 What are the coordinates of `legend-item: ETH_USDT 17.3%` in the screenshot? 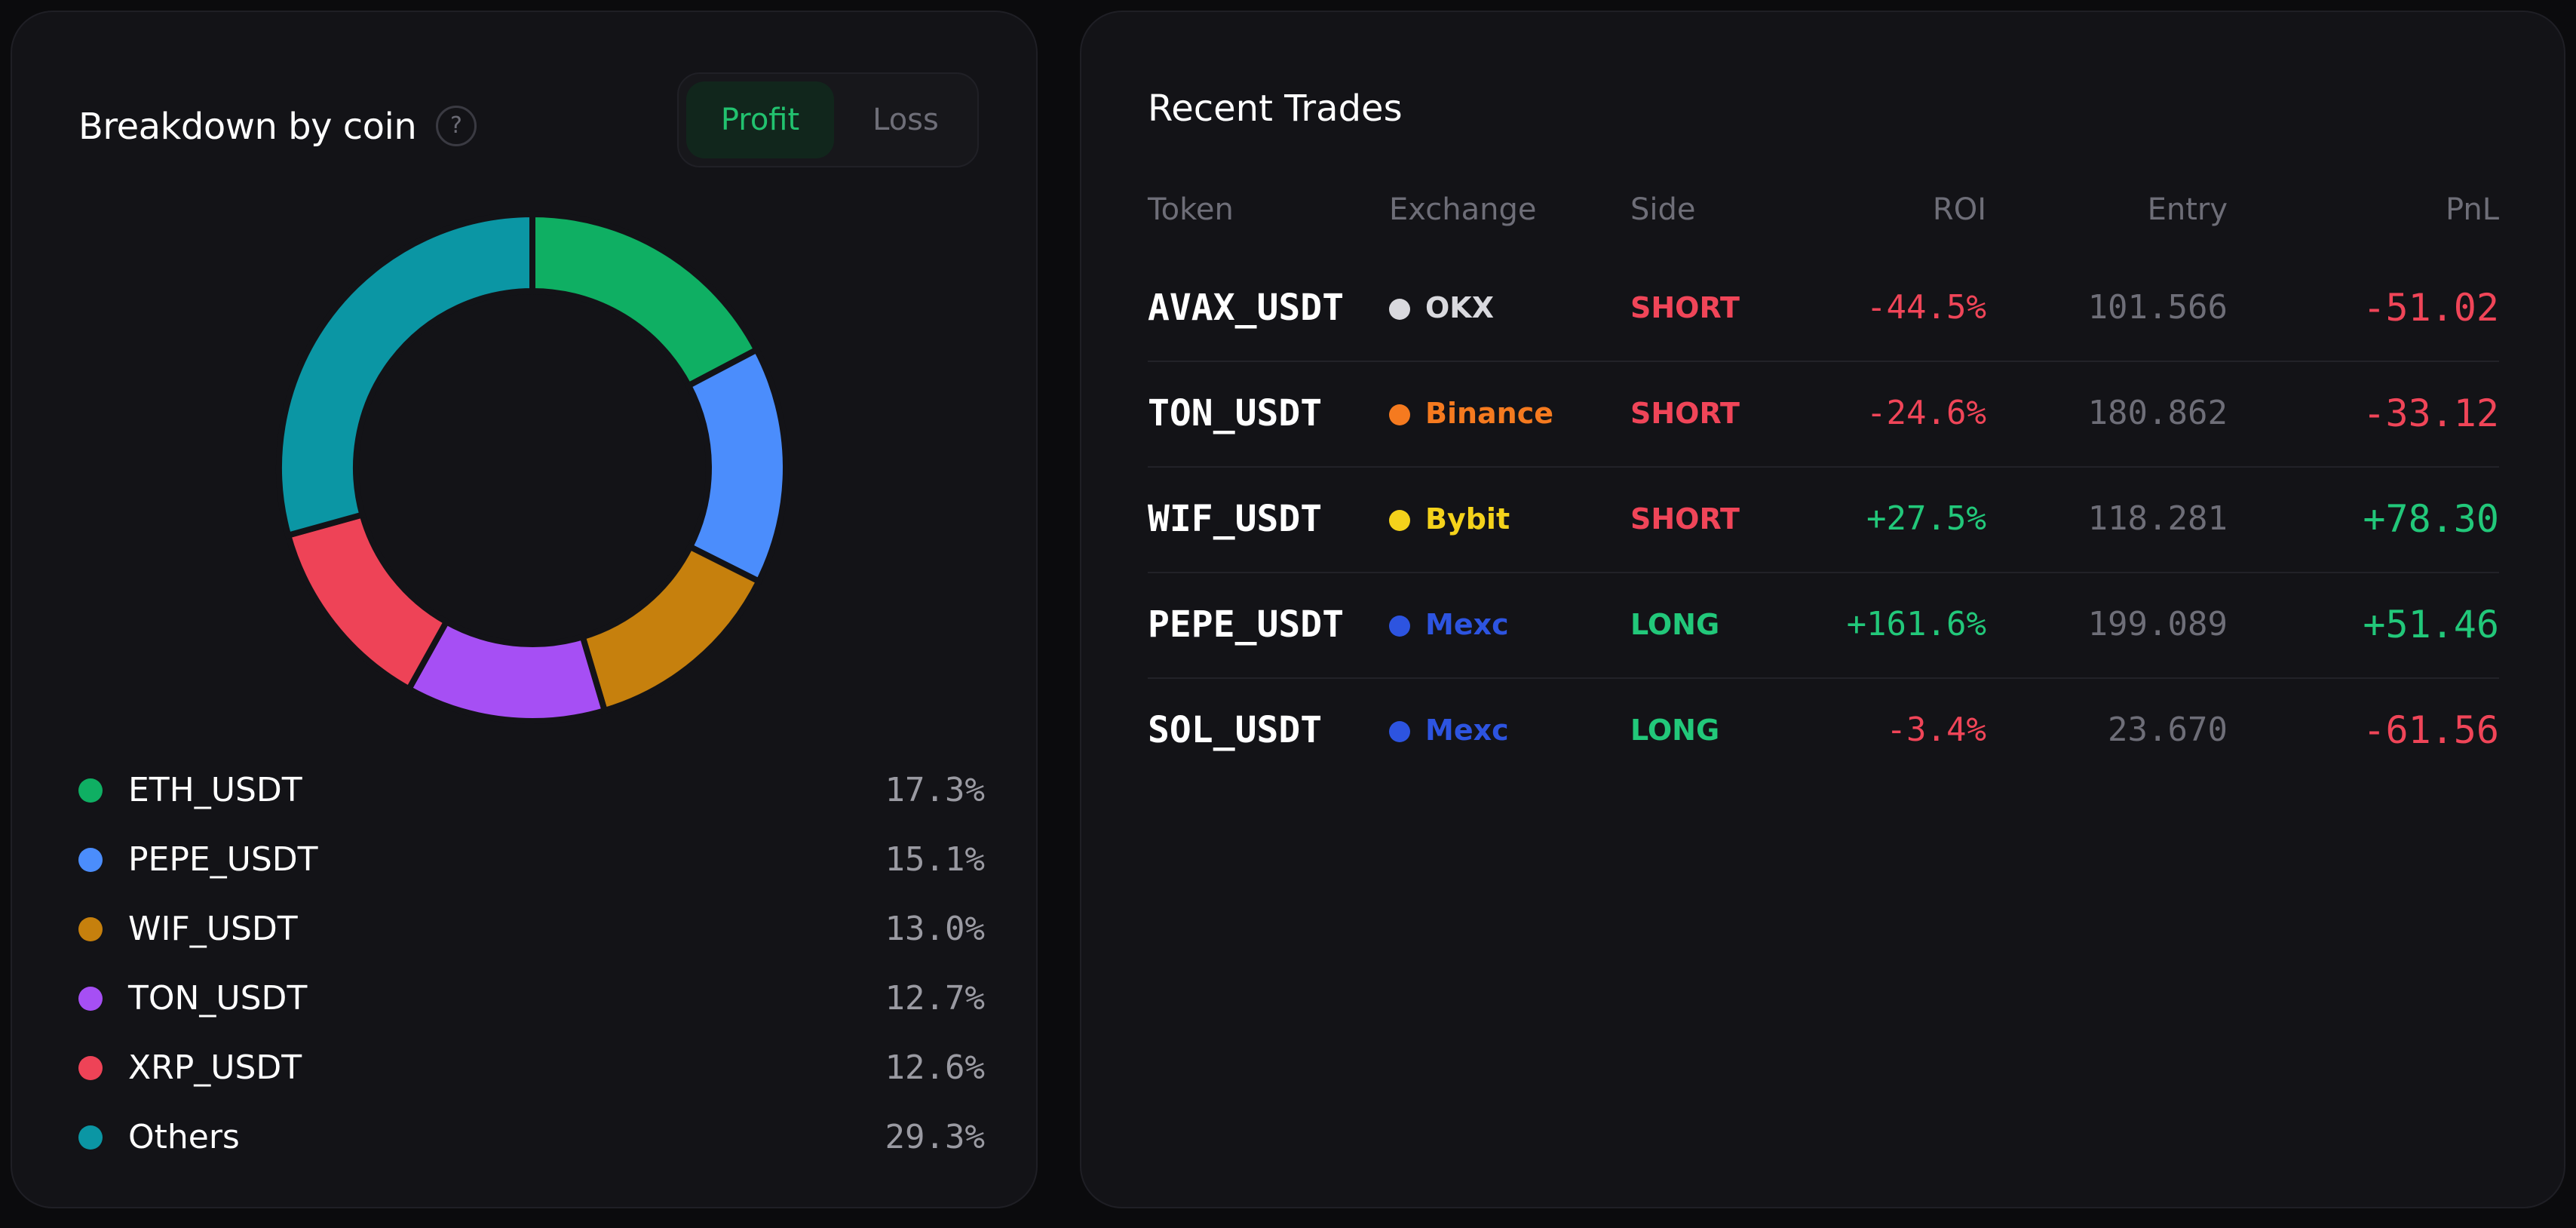 It's located at (531, 795).